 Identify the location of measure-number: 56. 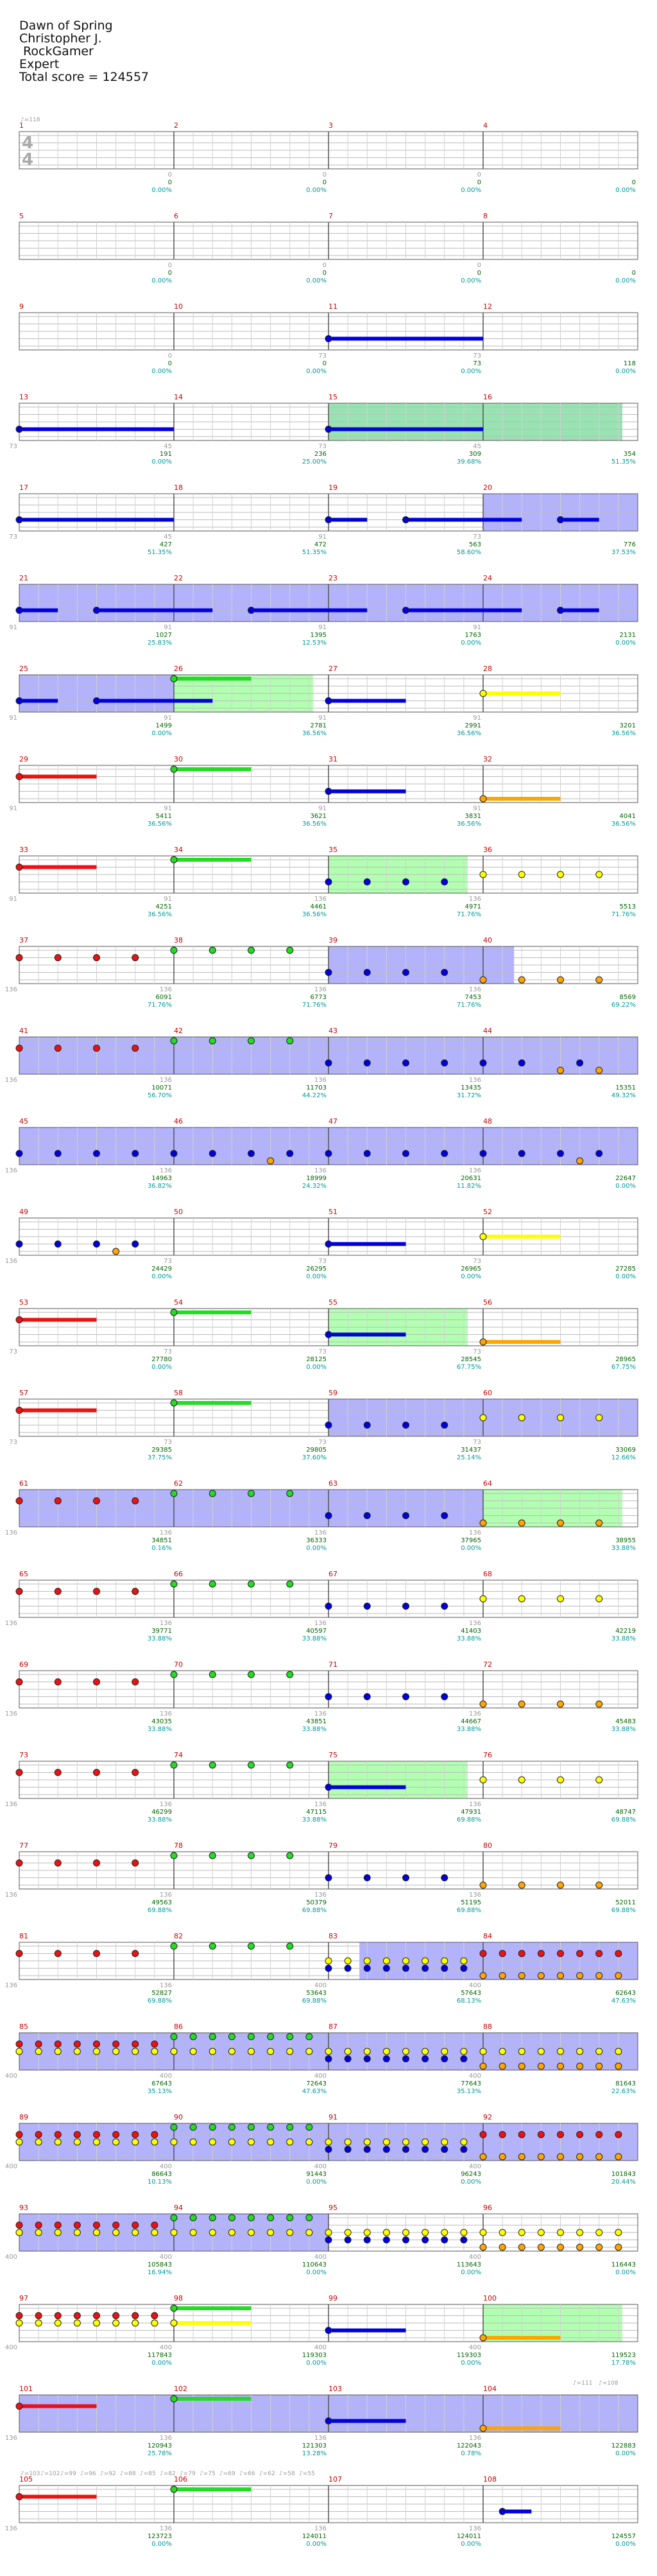
(487, 1302).